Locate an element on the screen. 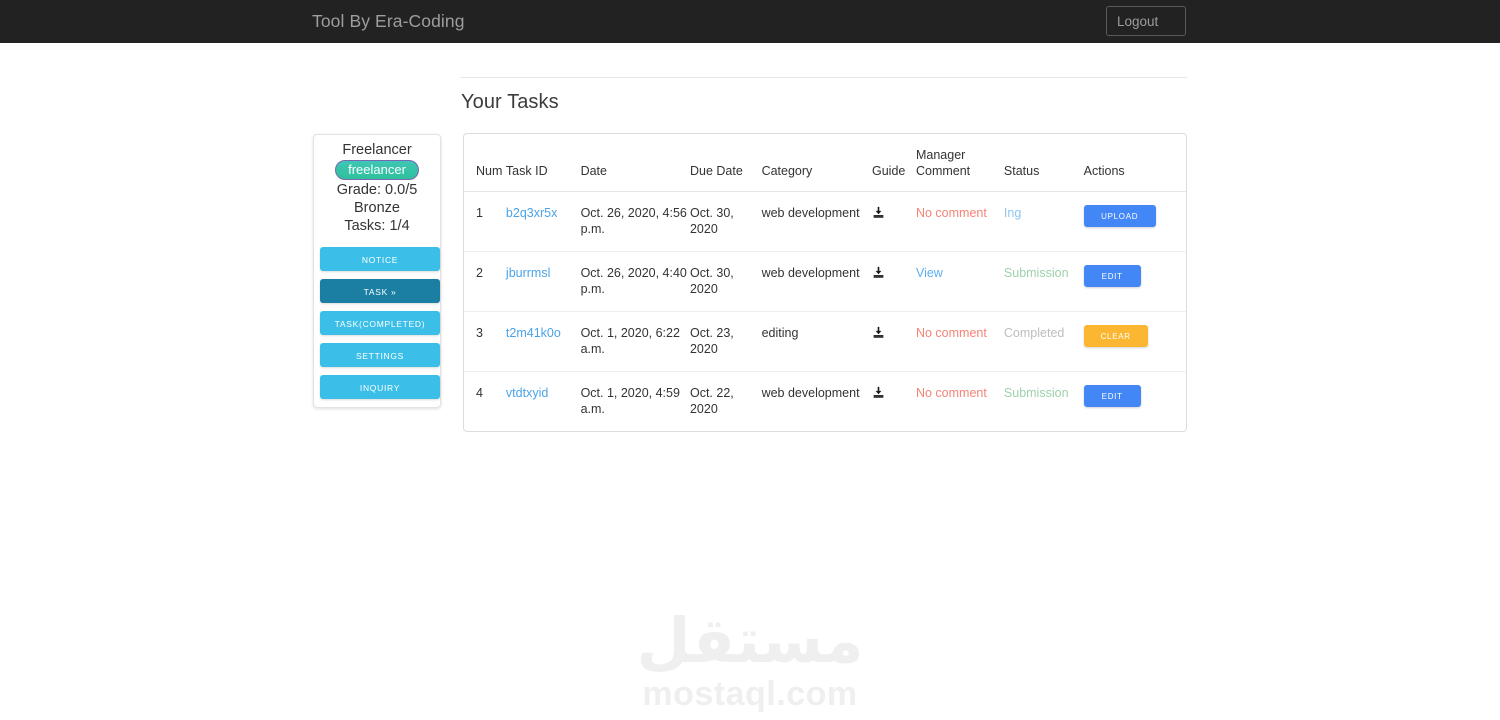 The height and width of the screenshot is (720, 1500). manager-comment-view-link: View is located at coordinates (929, 272).